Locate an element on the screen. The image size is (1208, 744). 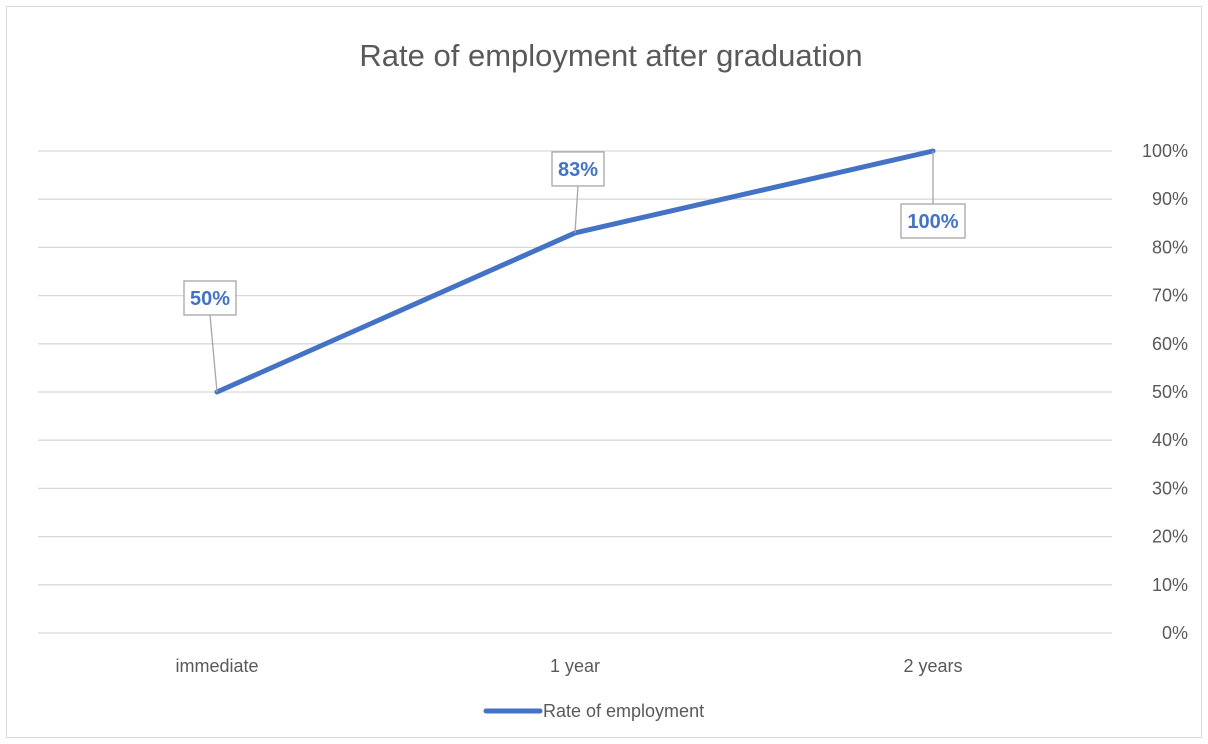
y-tick-label: 80% is located at coordinates (1170, 247).